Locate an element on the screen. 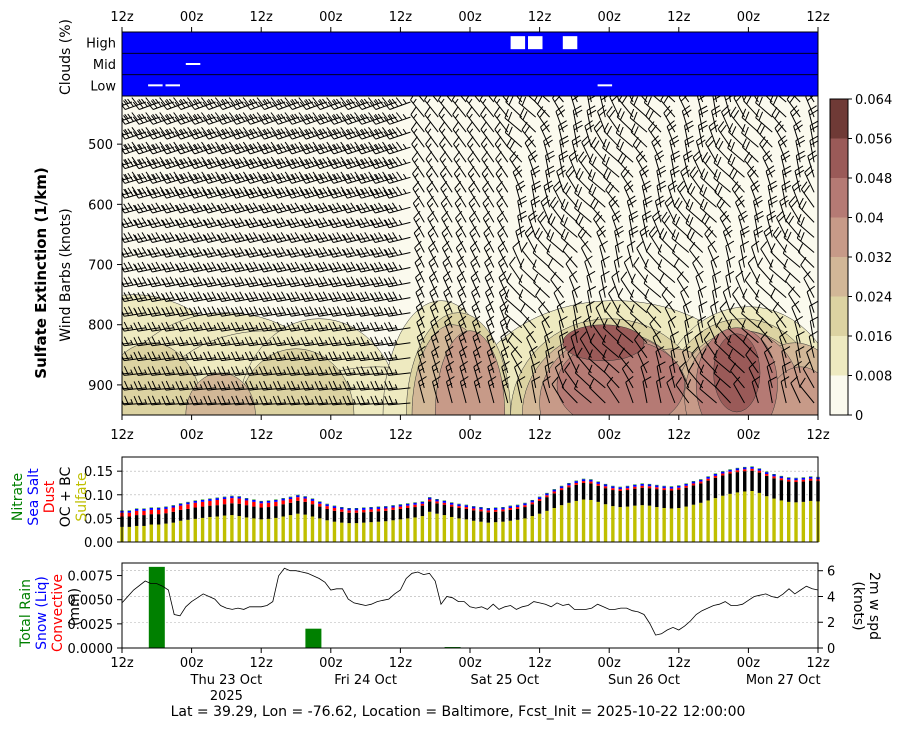  precip-y-label: (mm) is located at coordinates (75, 607).